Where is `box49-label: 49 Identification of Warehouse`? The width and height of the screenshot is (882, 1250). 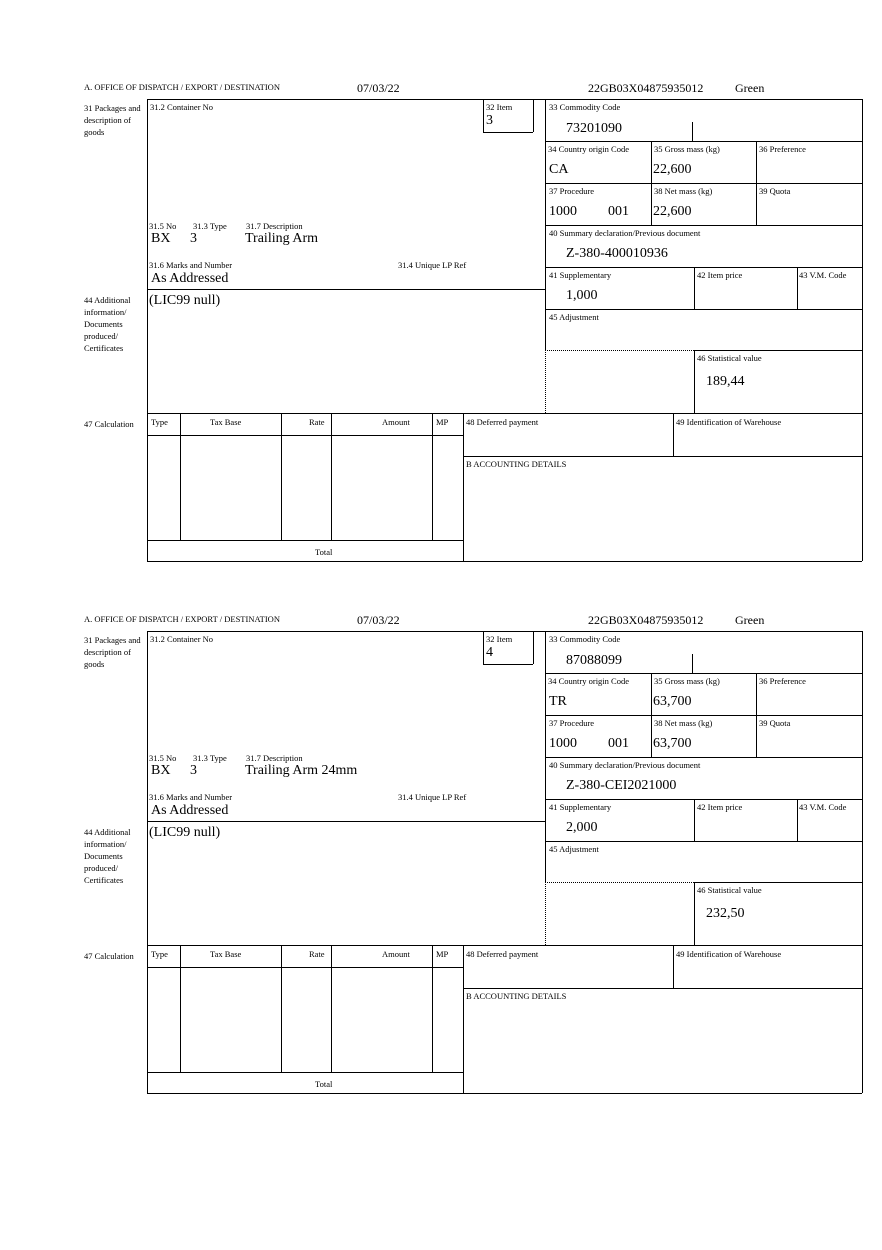
box49-label: 49 Identification of Warehouse is located at coordinates (729, 422).